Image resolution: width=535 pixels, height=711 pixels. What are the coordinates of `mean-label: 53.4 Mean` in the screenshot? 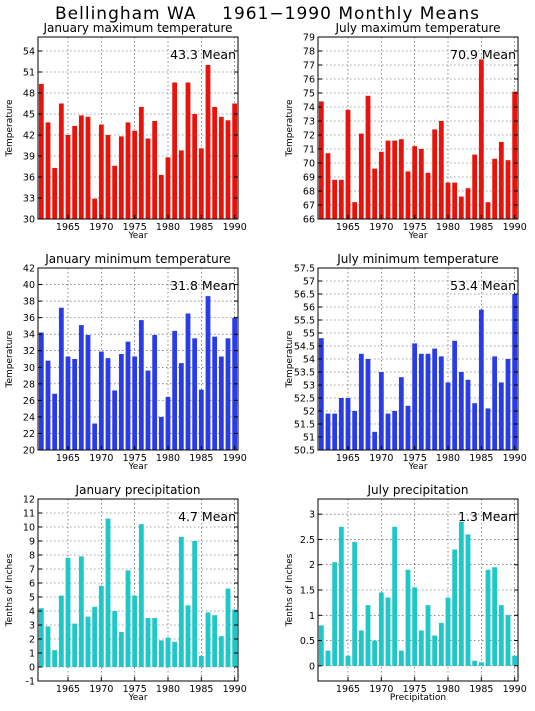 It's located at (483, 285).